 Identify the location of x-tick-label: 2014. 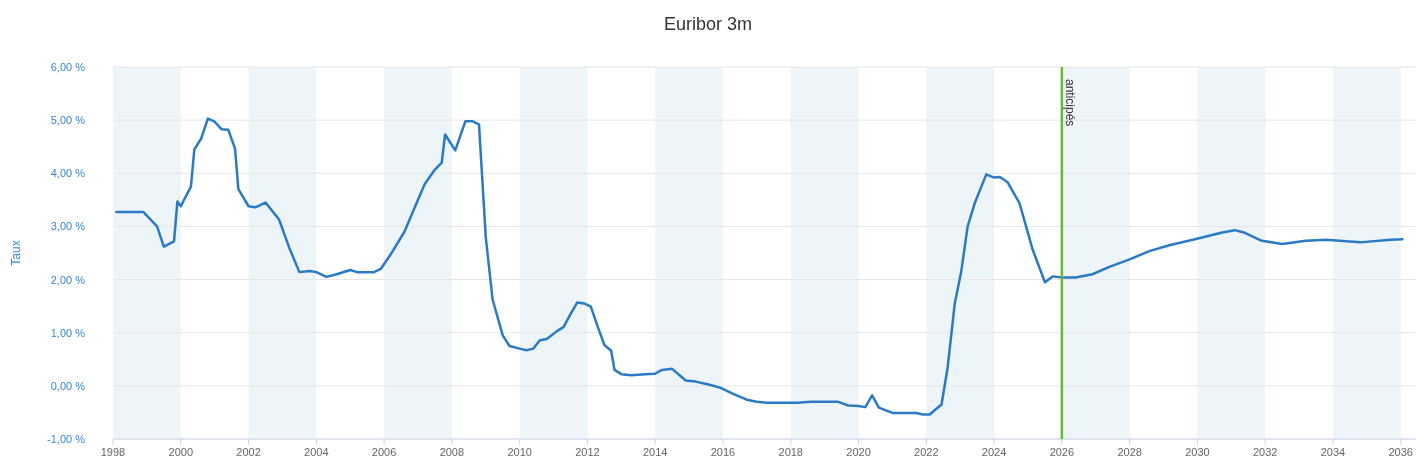
(655, 452).